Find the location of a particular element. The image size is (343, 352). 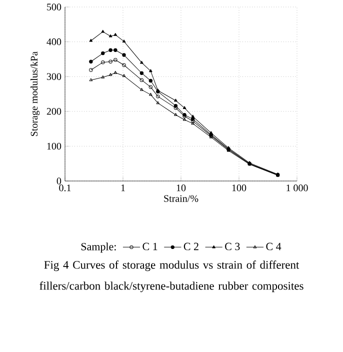

y-tick-label: 300 is located at coordinates (54, 76).